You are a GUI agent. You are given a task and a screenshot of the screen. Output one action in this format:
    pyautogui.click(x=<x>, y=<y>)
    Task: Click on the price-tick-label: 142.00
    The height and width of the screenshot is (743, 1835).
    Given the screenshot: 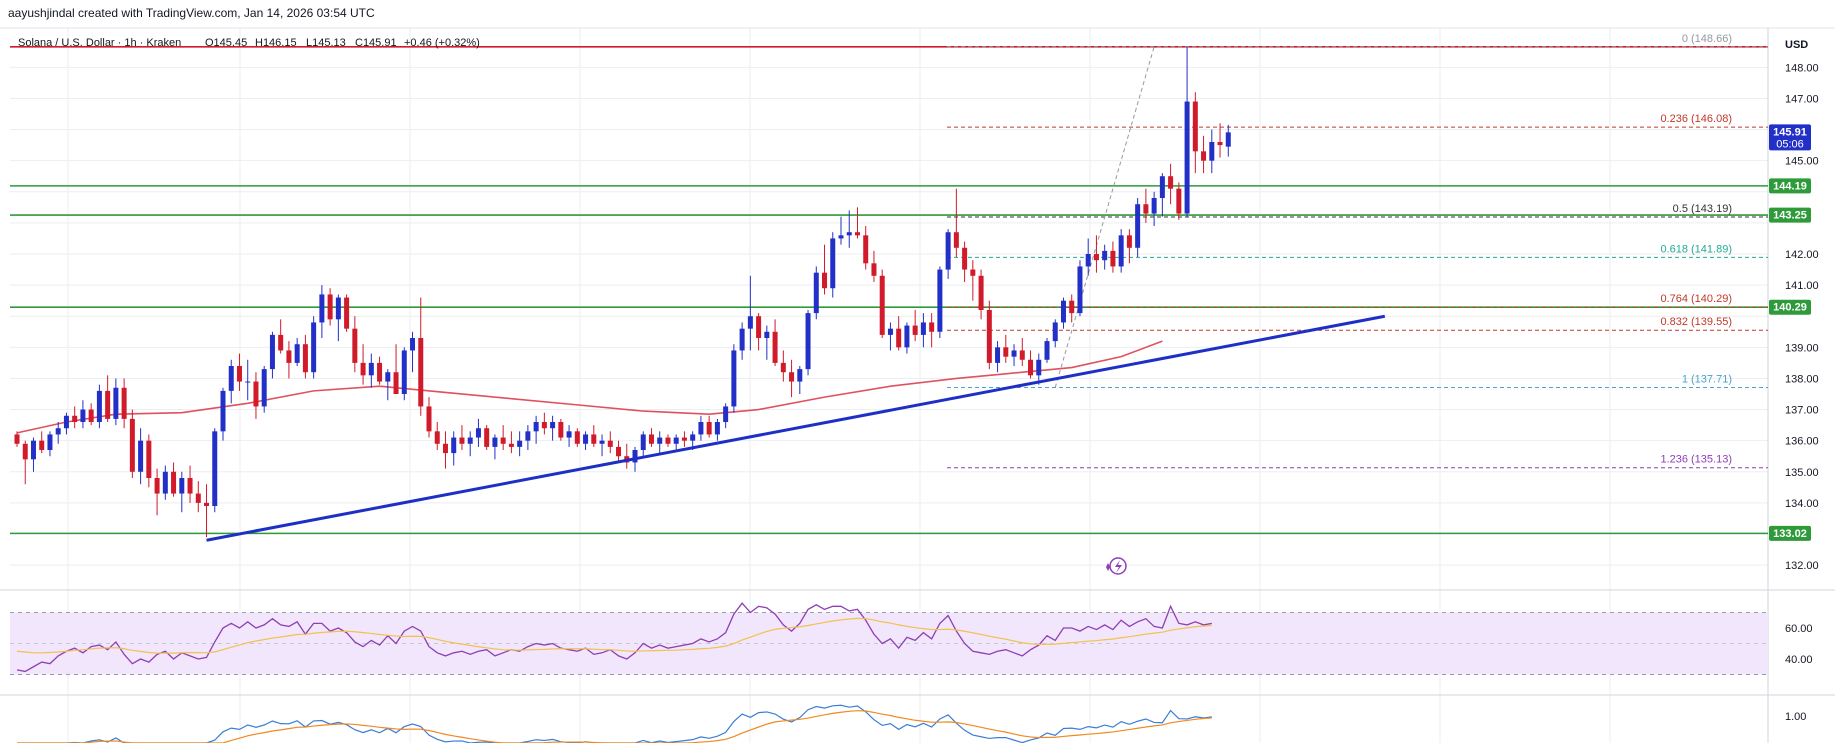 What is the action you would take?
    pyautogui.click(x=1802, y=255)
    